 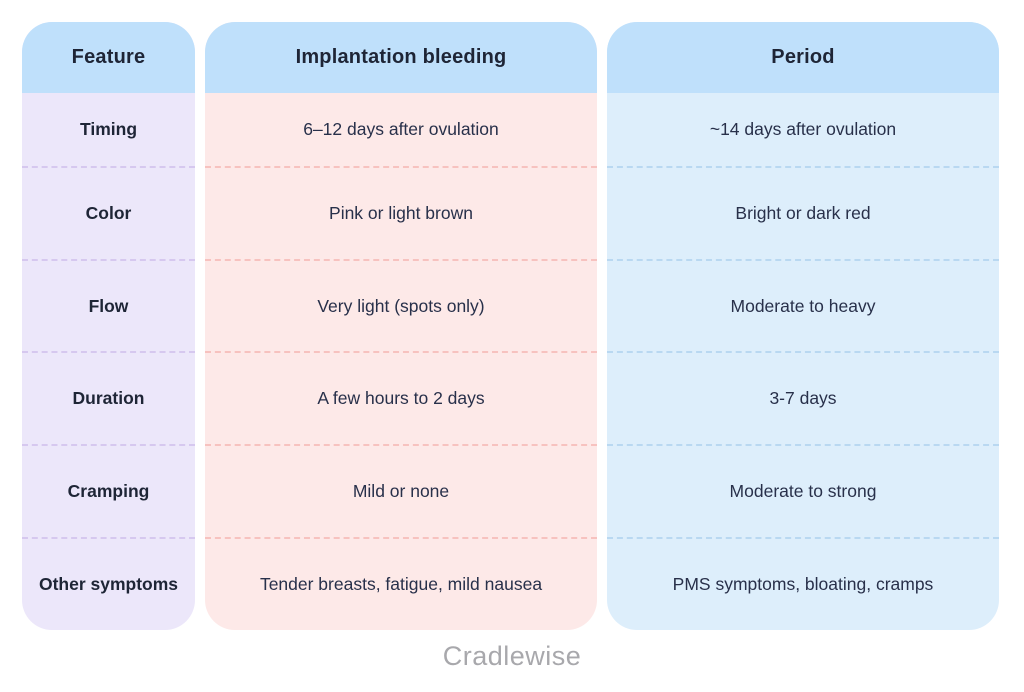 What do you see at coordinates (401, 57) in the screenshot?
I see `header-cell-implantation-bleeding: Implantation bleeding` at bounding box center [401, 57].